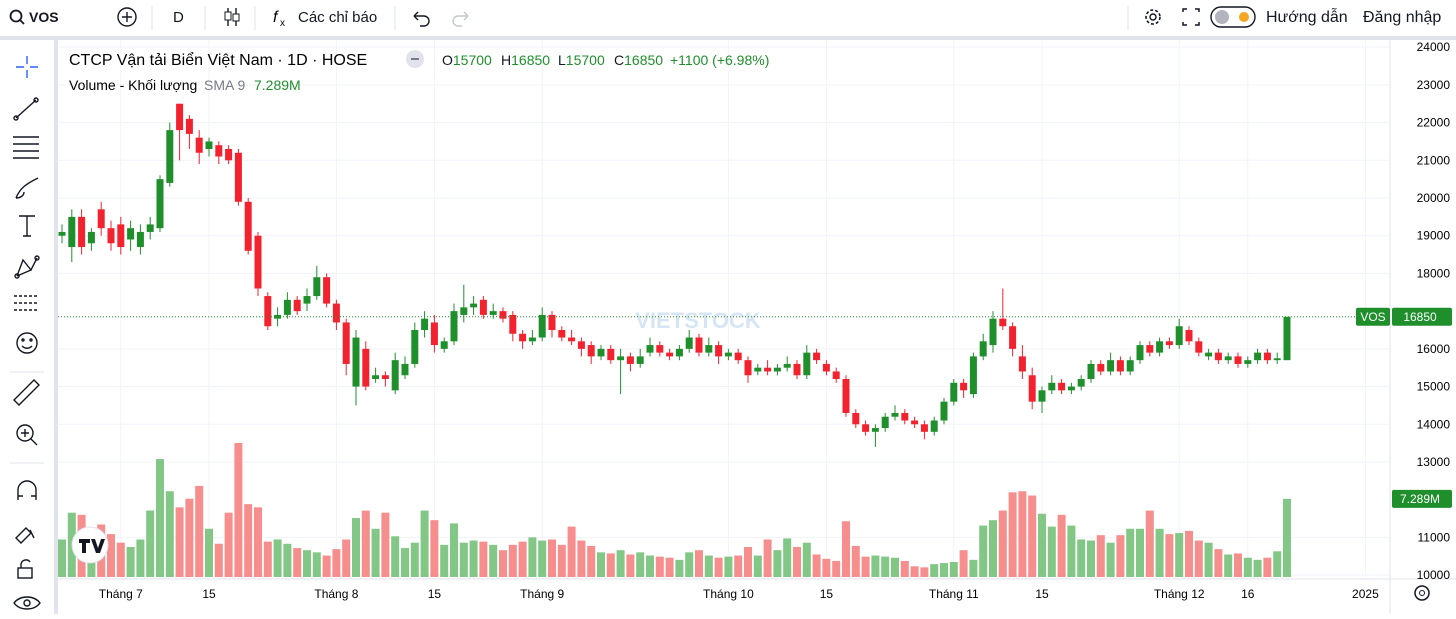  I want to click on y-tick-label: 18000, so click(1434, 273).